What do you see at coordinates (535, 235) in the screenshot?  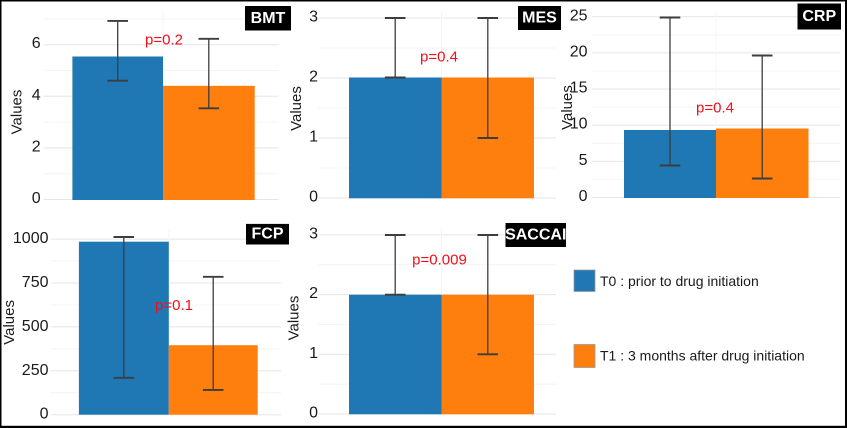 I see `svg-text: SACCAI` at bounding box center [535, 235].